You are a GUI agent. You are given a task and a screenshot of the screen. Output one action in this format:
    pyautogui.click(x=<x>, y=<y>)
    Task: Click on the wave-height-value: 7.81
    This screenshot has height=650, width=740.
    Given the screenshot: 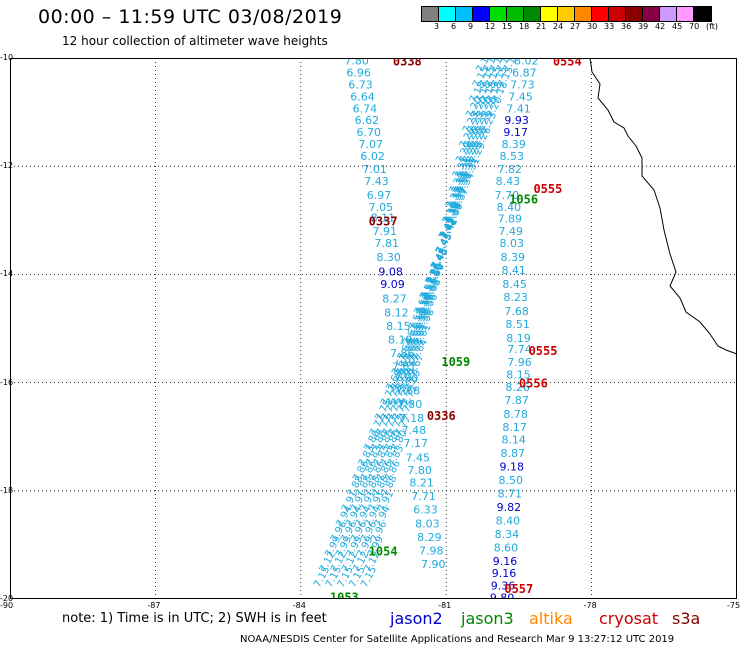 What is the action you would take?
    pyautogui.click(x=386, y=243)
    